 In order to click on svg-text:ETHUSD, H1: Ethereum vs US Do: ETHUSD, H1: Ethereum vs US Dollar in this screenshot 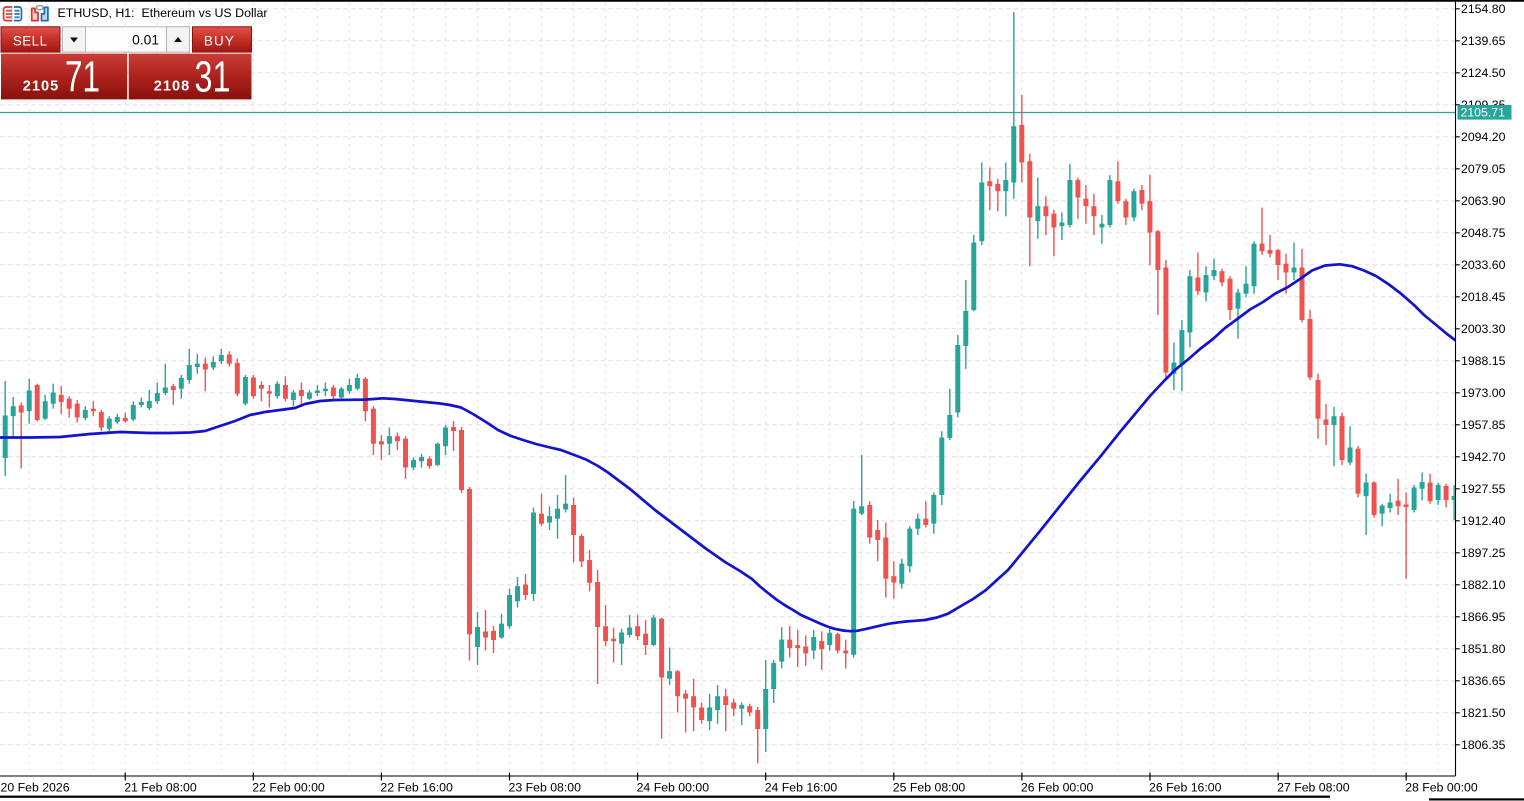, I will do `click(163, 13)`.